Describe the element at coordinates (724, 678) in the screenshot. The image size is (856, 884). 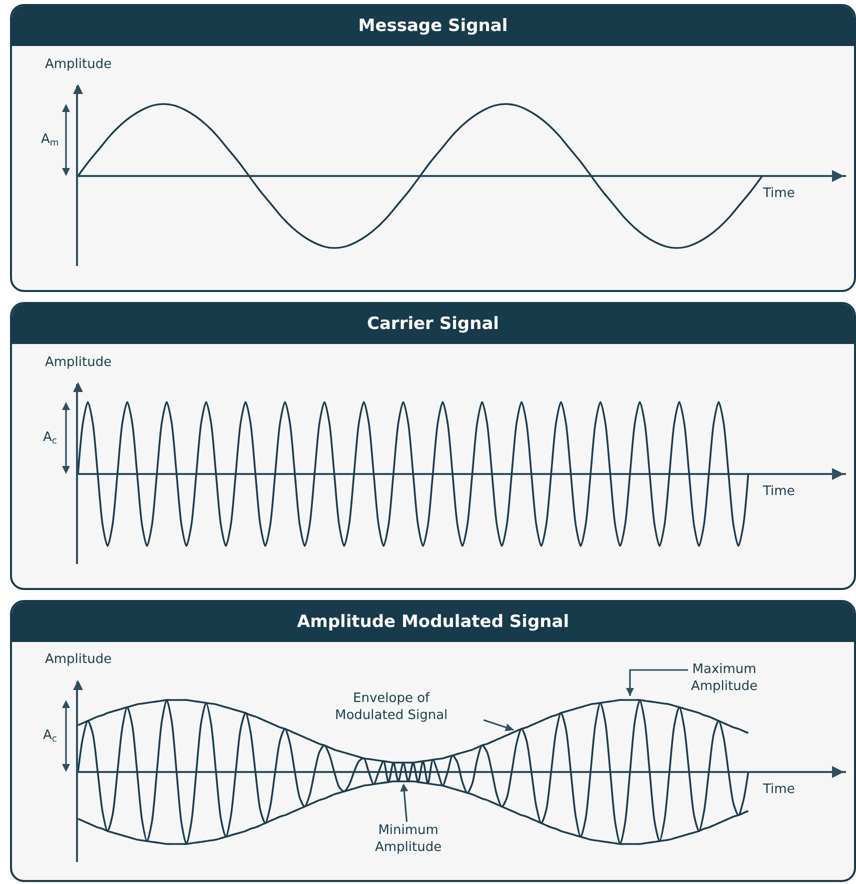
I see `text: Maximum Amplitude` at that location.